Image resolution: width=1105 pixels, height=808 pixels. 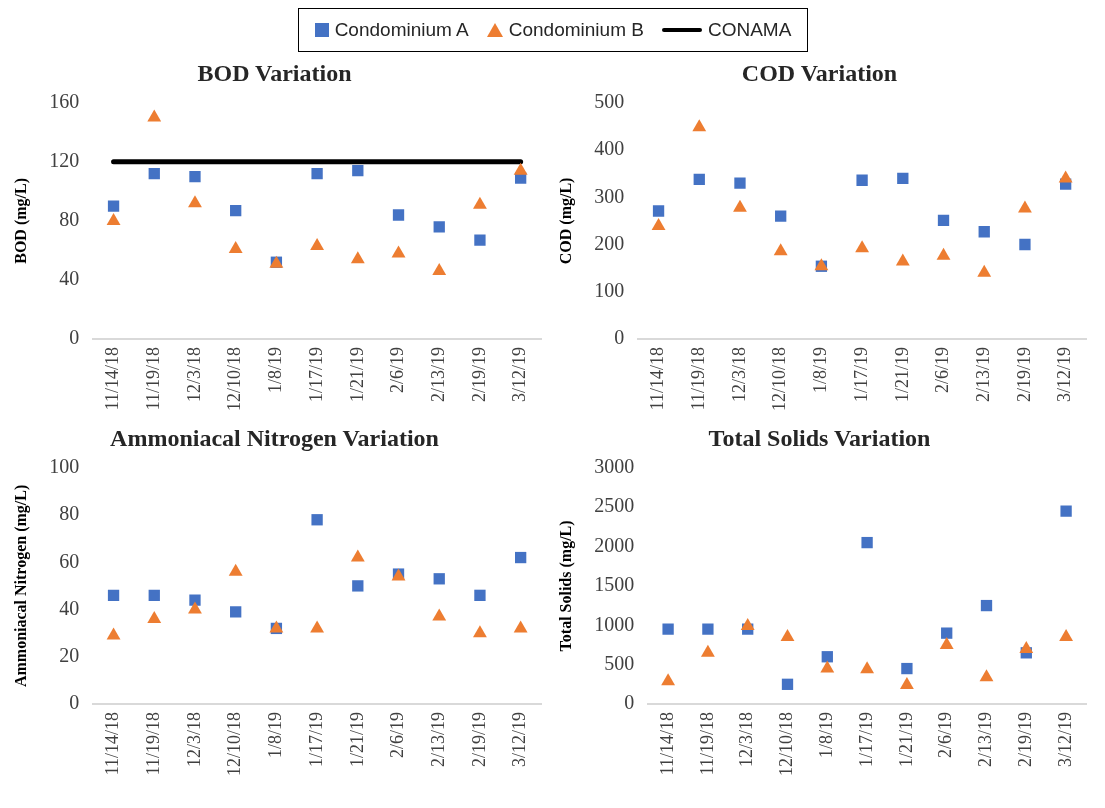 I want to click on y-tick-label: 3000, so click(x=614, y=466).